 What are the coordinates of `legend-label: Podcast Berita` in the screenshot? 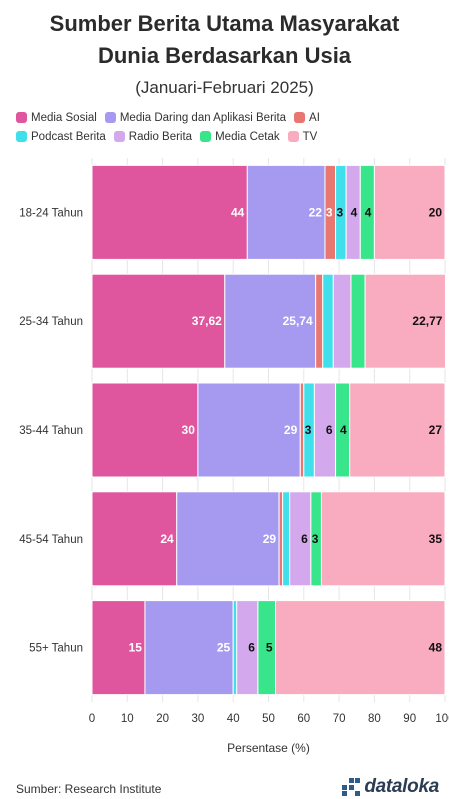 It's located at (68, 136).